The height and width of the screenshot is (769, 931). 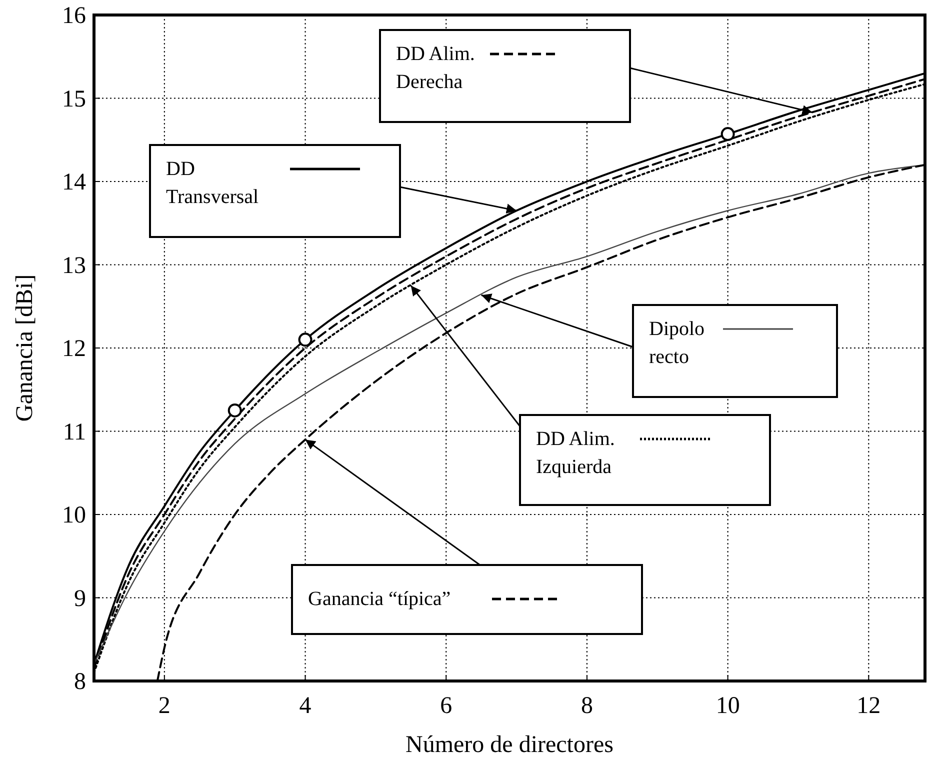 What do you see at coordinates (677, 343) in the screenshot?
I see `legend-label: Dipolo recto` at bounding box center [677, 343].